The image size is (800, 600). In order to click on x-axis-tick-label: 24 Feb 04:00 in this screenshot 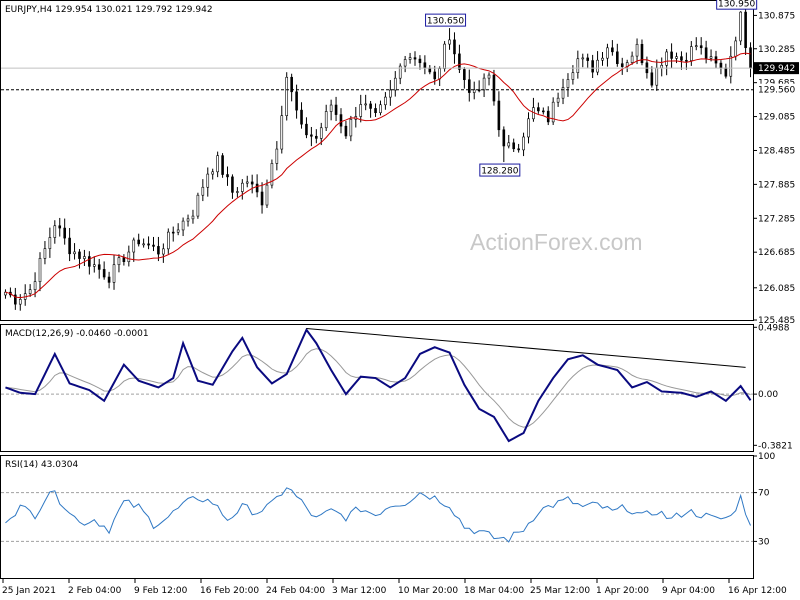, I will do `click(295, 591)`.